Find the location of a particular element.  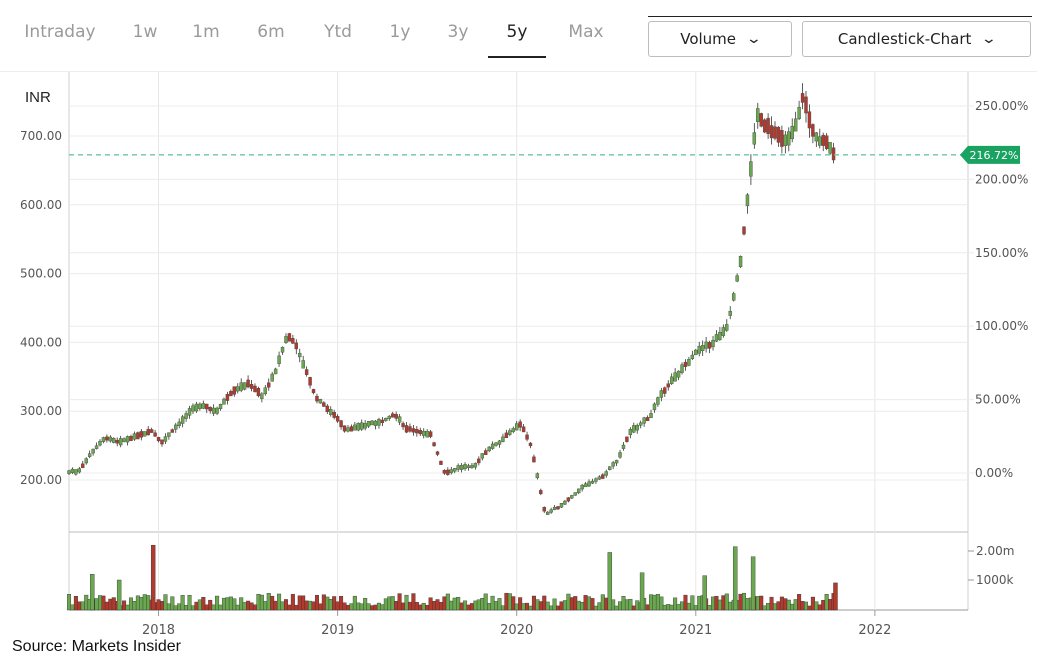

tab-6m: 6m is located at coordinates (271, 32).